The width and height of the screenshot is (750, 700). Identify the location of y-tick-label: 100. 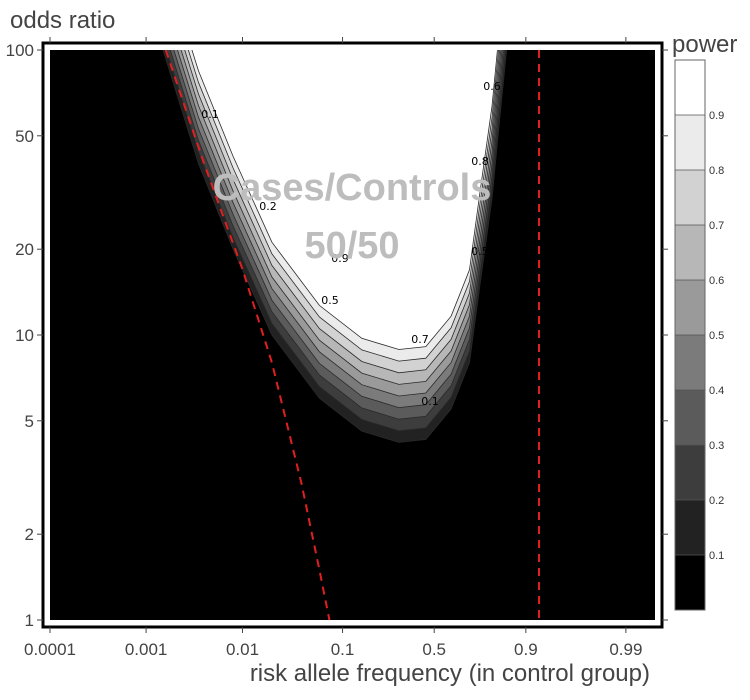
(20, 50).